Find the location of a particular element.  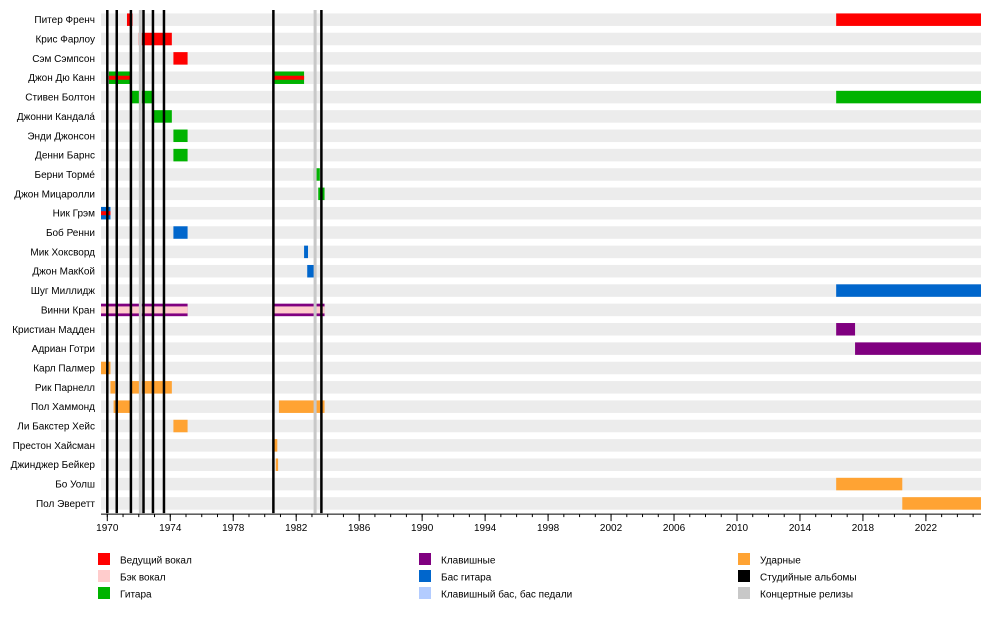

member-name-label: Джон Дю Канн is located at coordinates (61, 78).